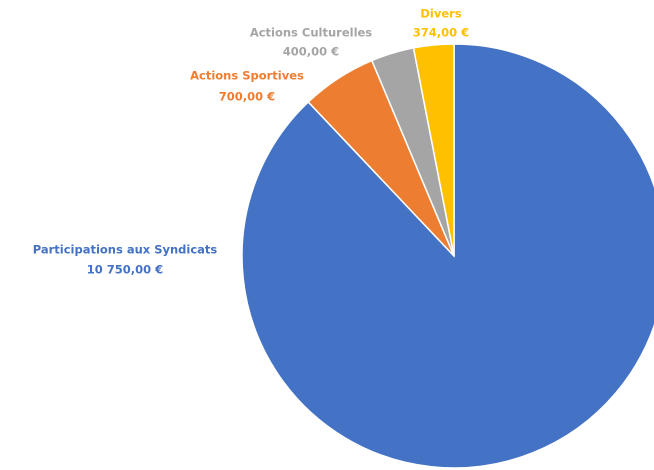 Image resolution: width=654 pixels, height=470 pixels. Describe the element at coordinates (311, 33) in the screenshot. I see `slice-label: Actions Culturelles` at that location.